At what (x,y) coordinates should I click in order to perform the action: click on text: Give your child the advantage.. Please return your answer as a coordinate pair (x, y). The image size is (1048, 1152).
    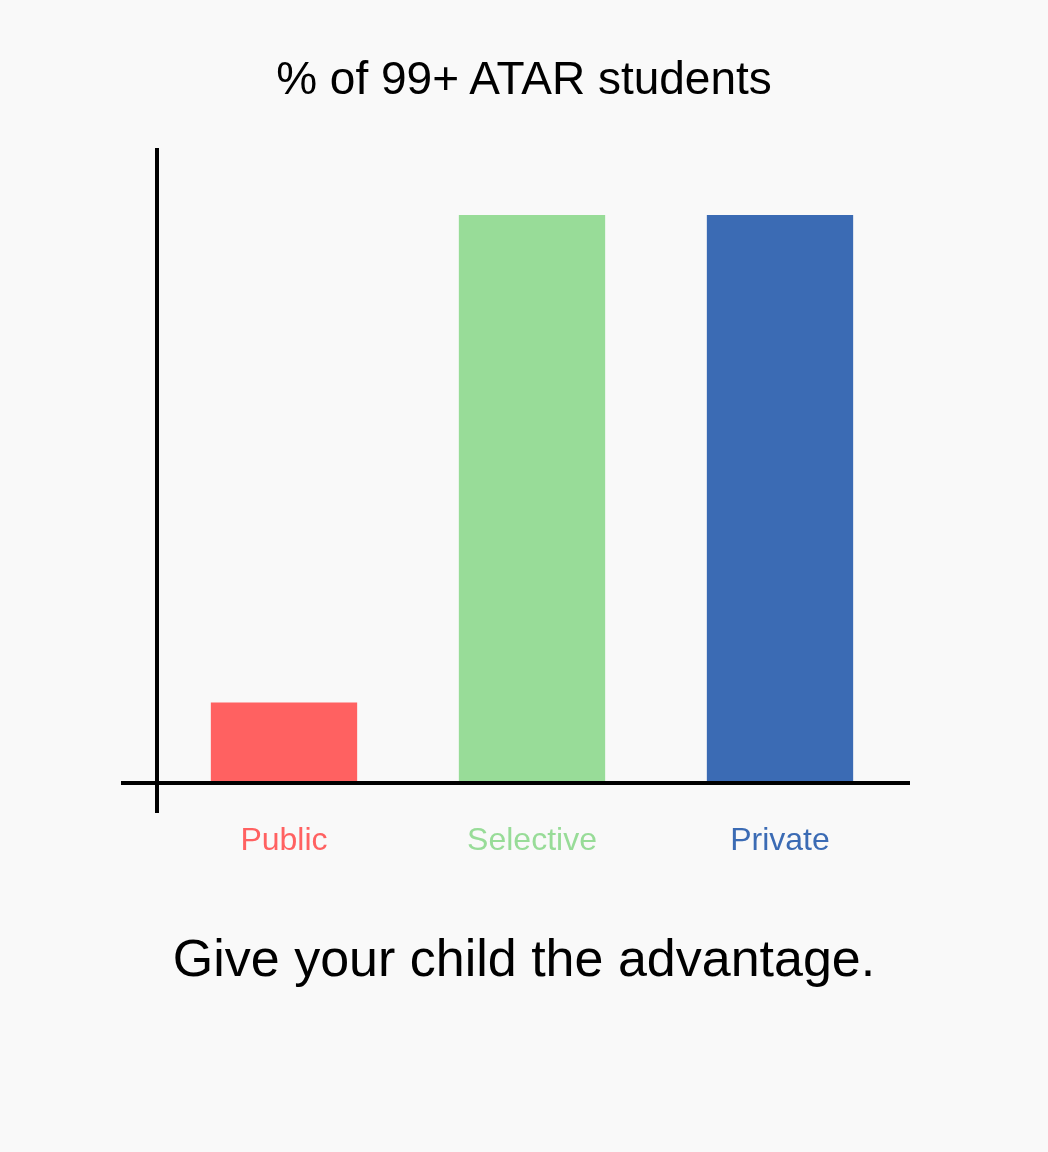
    Looking at the image, I should click on (524, 958).